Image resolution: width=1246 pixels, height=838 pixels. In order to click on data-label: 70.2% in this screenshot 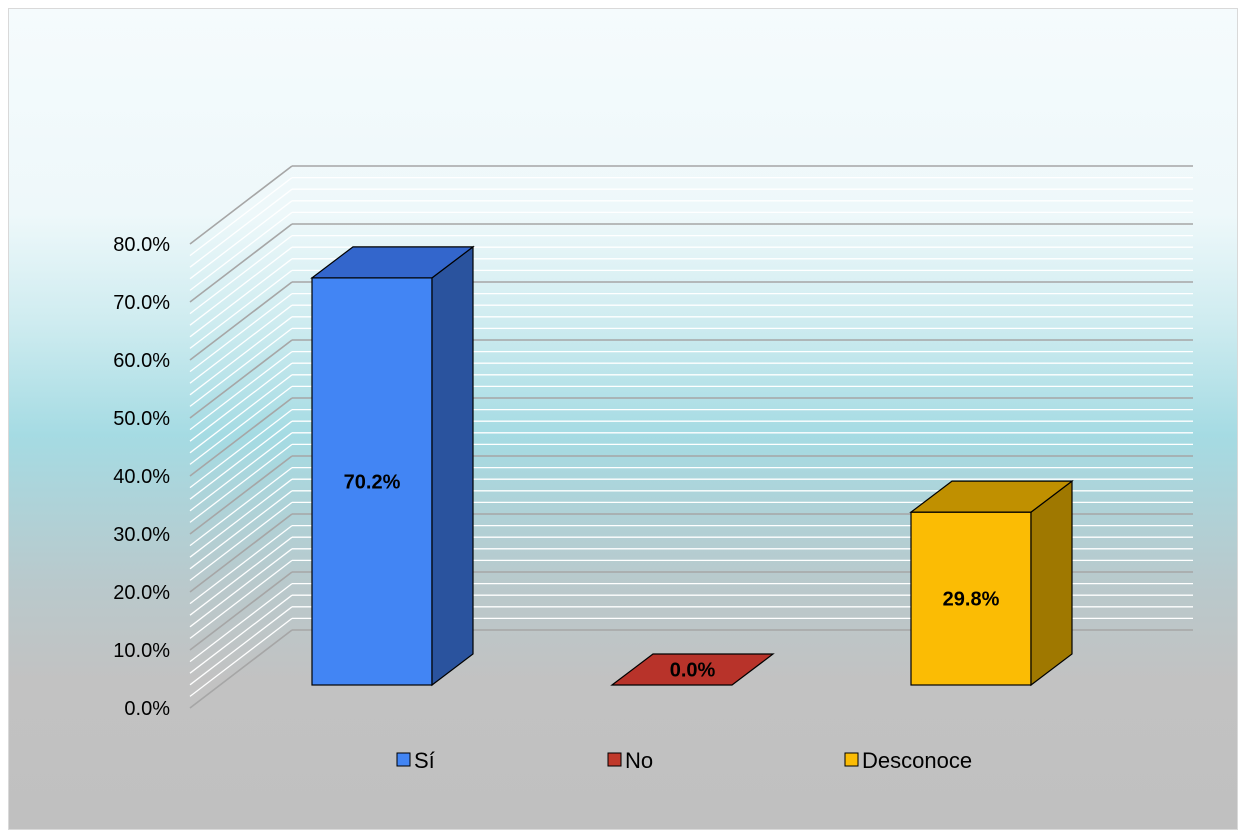, I will do `click(372, 482)`.